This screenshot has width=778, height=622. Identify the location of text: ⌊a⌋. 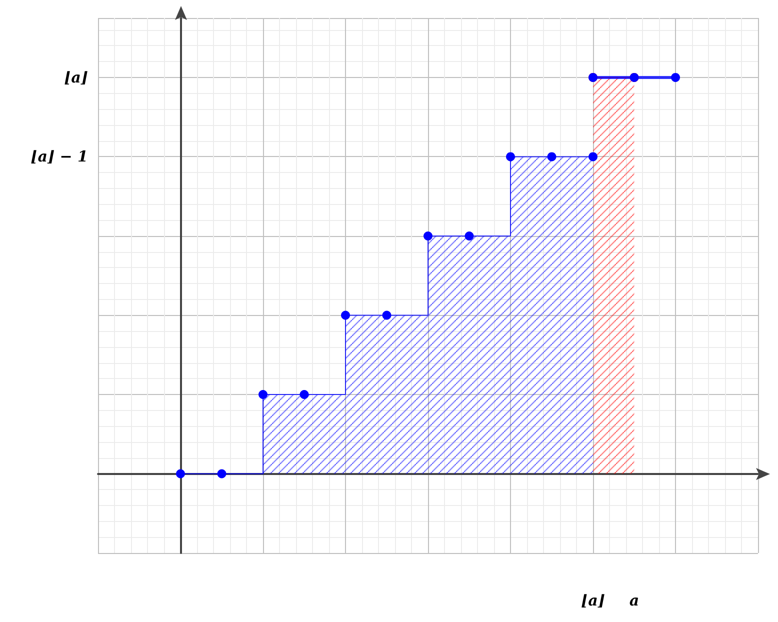
(76, 77).